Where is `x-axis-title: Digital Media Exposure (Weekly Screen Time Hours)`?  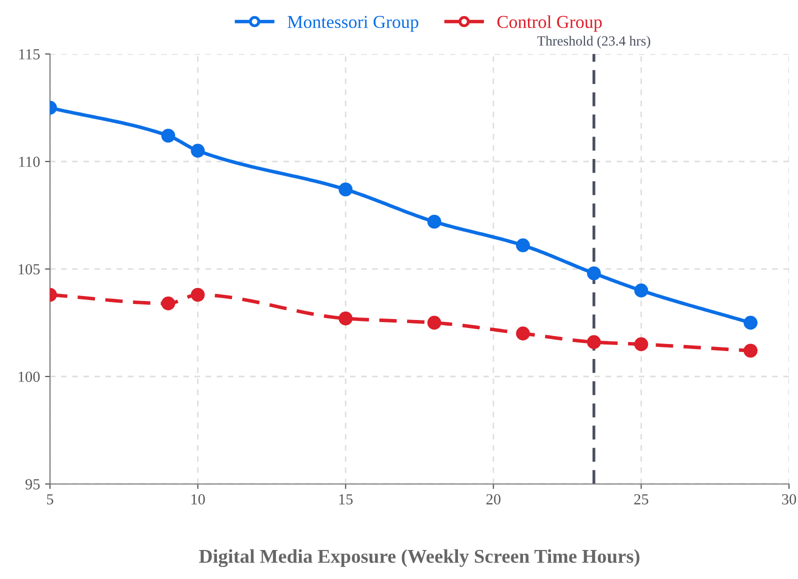
x-axis-title: Digital Media Exposure (Weekly Screen Time Hours) is located at coordinates (419, 558).